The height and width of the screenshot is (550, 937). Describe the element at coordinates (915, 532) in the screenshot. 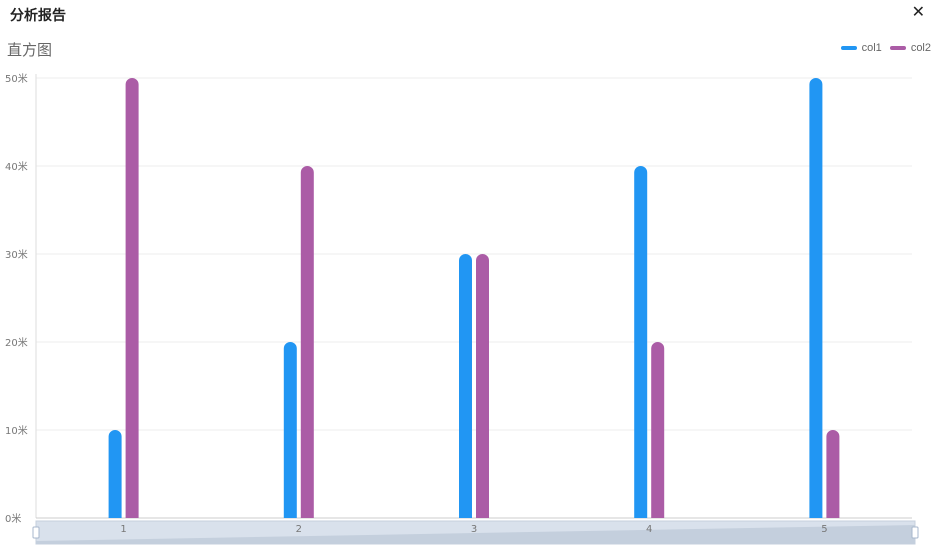

I see `datazoom-handle-right` at that location.